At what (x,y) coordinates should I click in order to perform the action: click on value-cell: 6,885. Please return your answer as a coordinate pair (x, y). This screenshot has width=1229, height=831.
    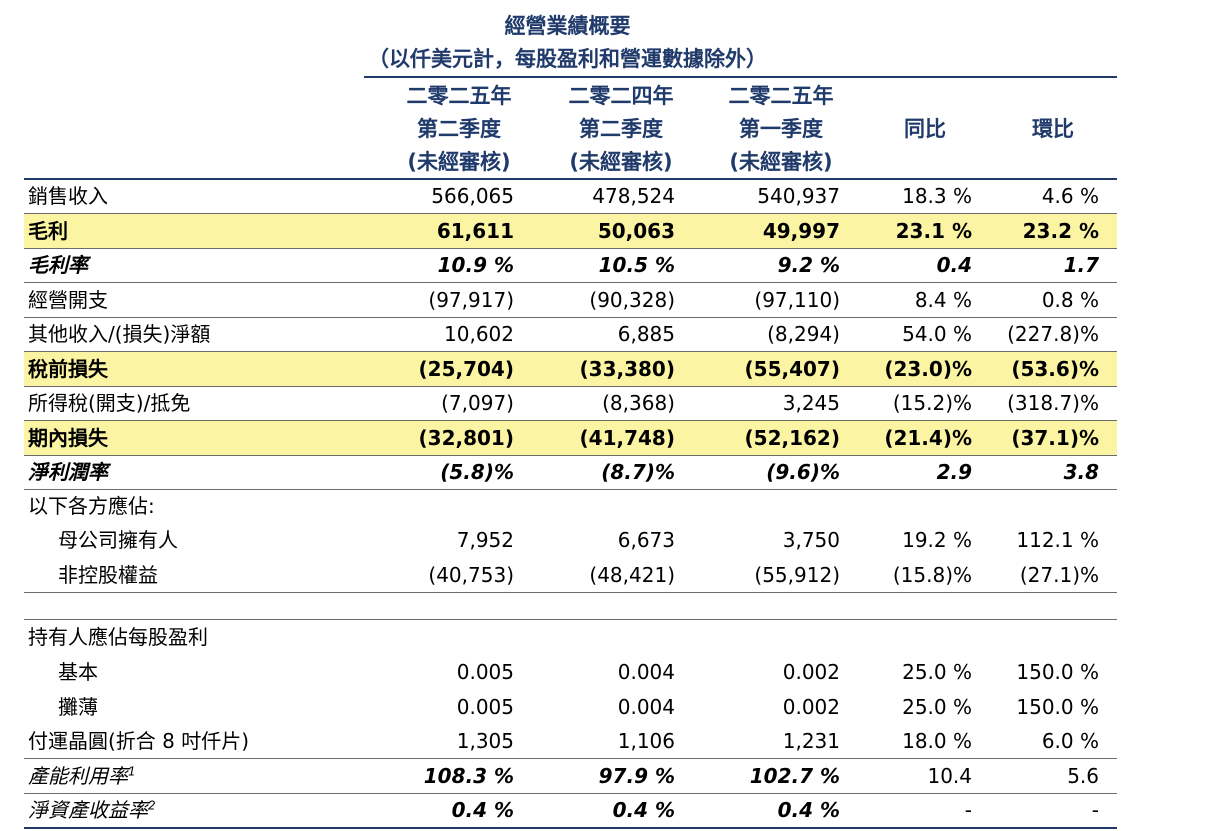
    Looking at the image, I should click on (646, 334).